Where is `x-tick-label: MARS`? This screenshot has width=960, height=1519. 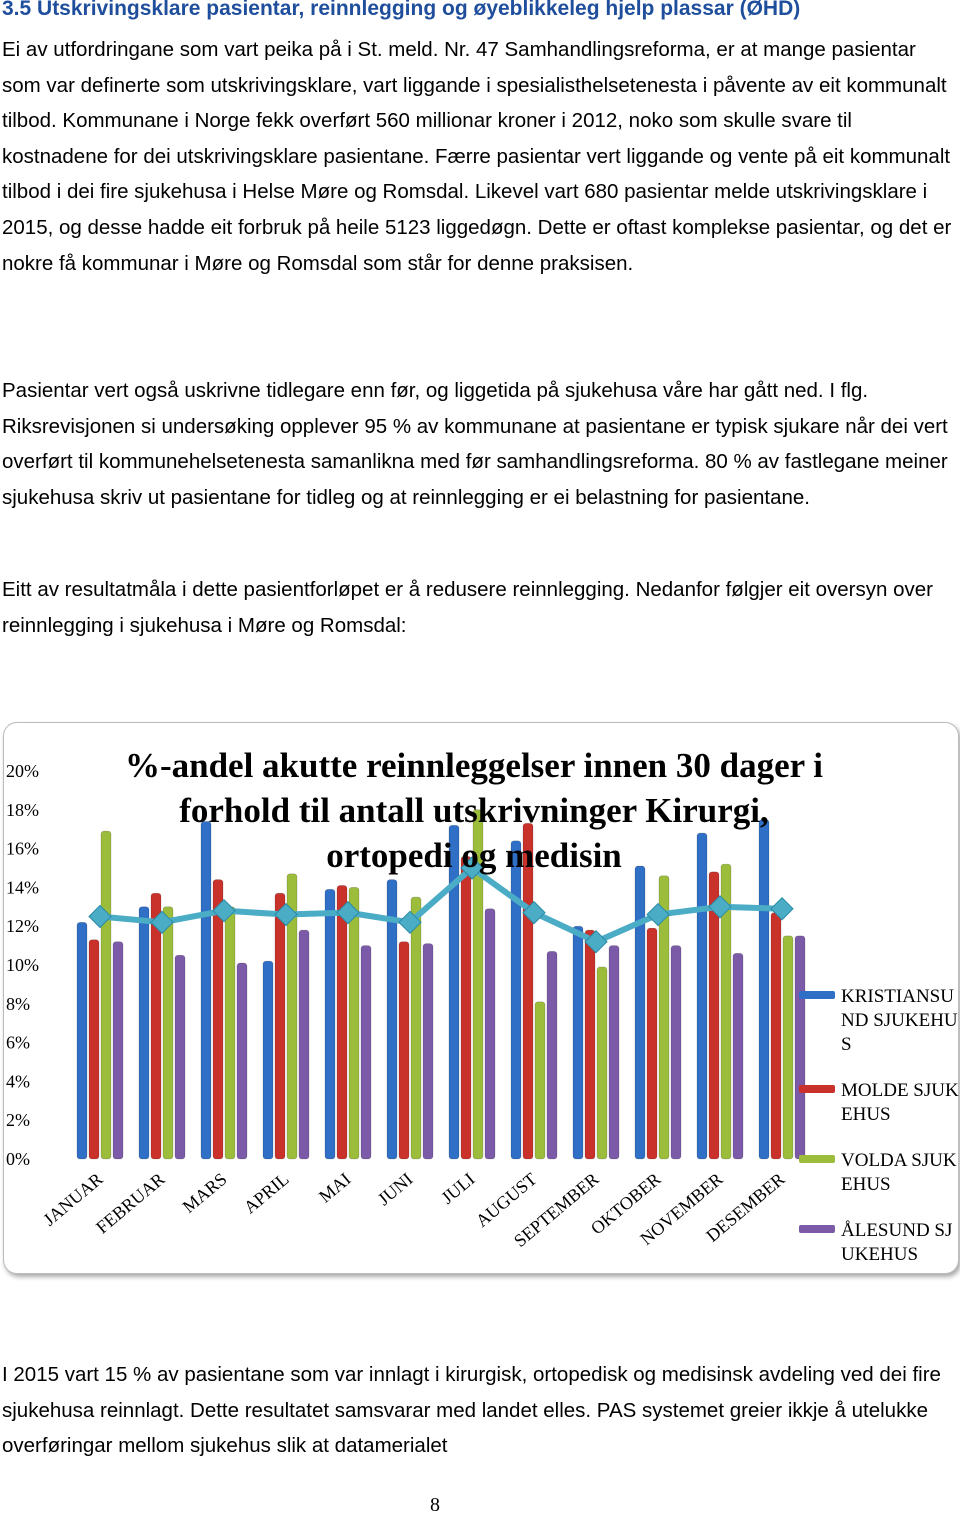 x-tick-label: MARS is located at coordinates (205, 1193).